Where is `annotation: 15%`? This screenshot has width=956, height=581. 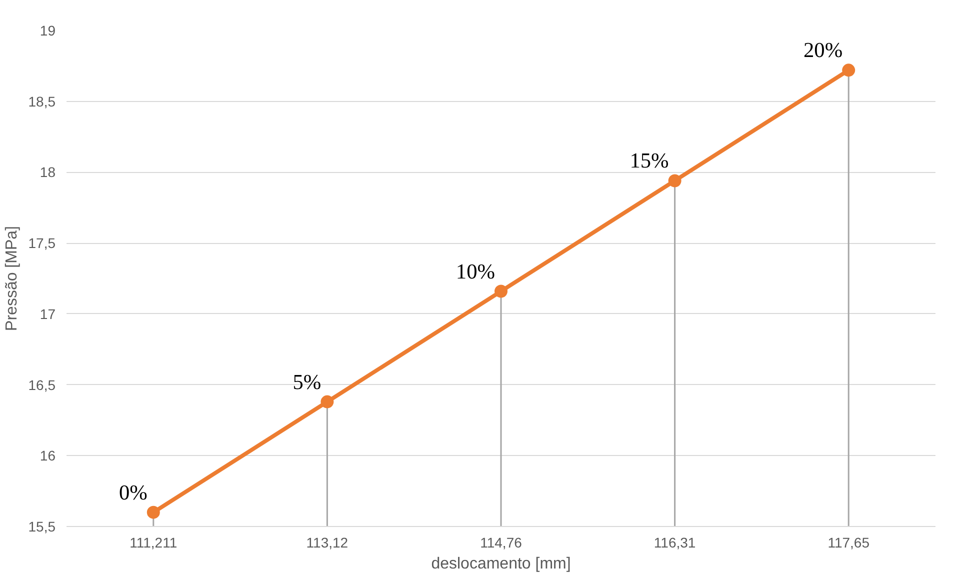
annotation: 15% is located at coordinates (650, 160).